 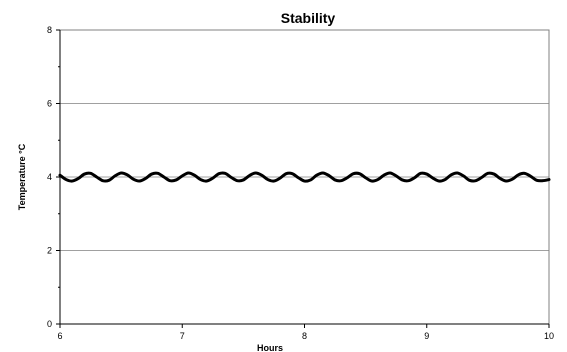 I want to click on y-tick-label-1: 2, so click(x=49, y=251).